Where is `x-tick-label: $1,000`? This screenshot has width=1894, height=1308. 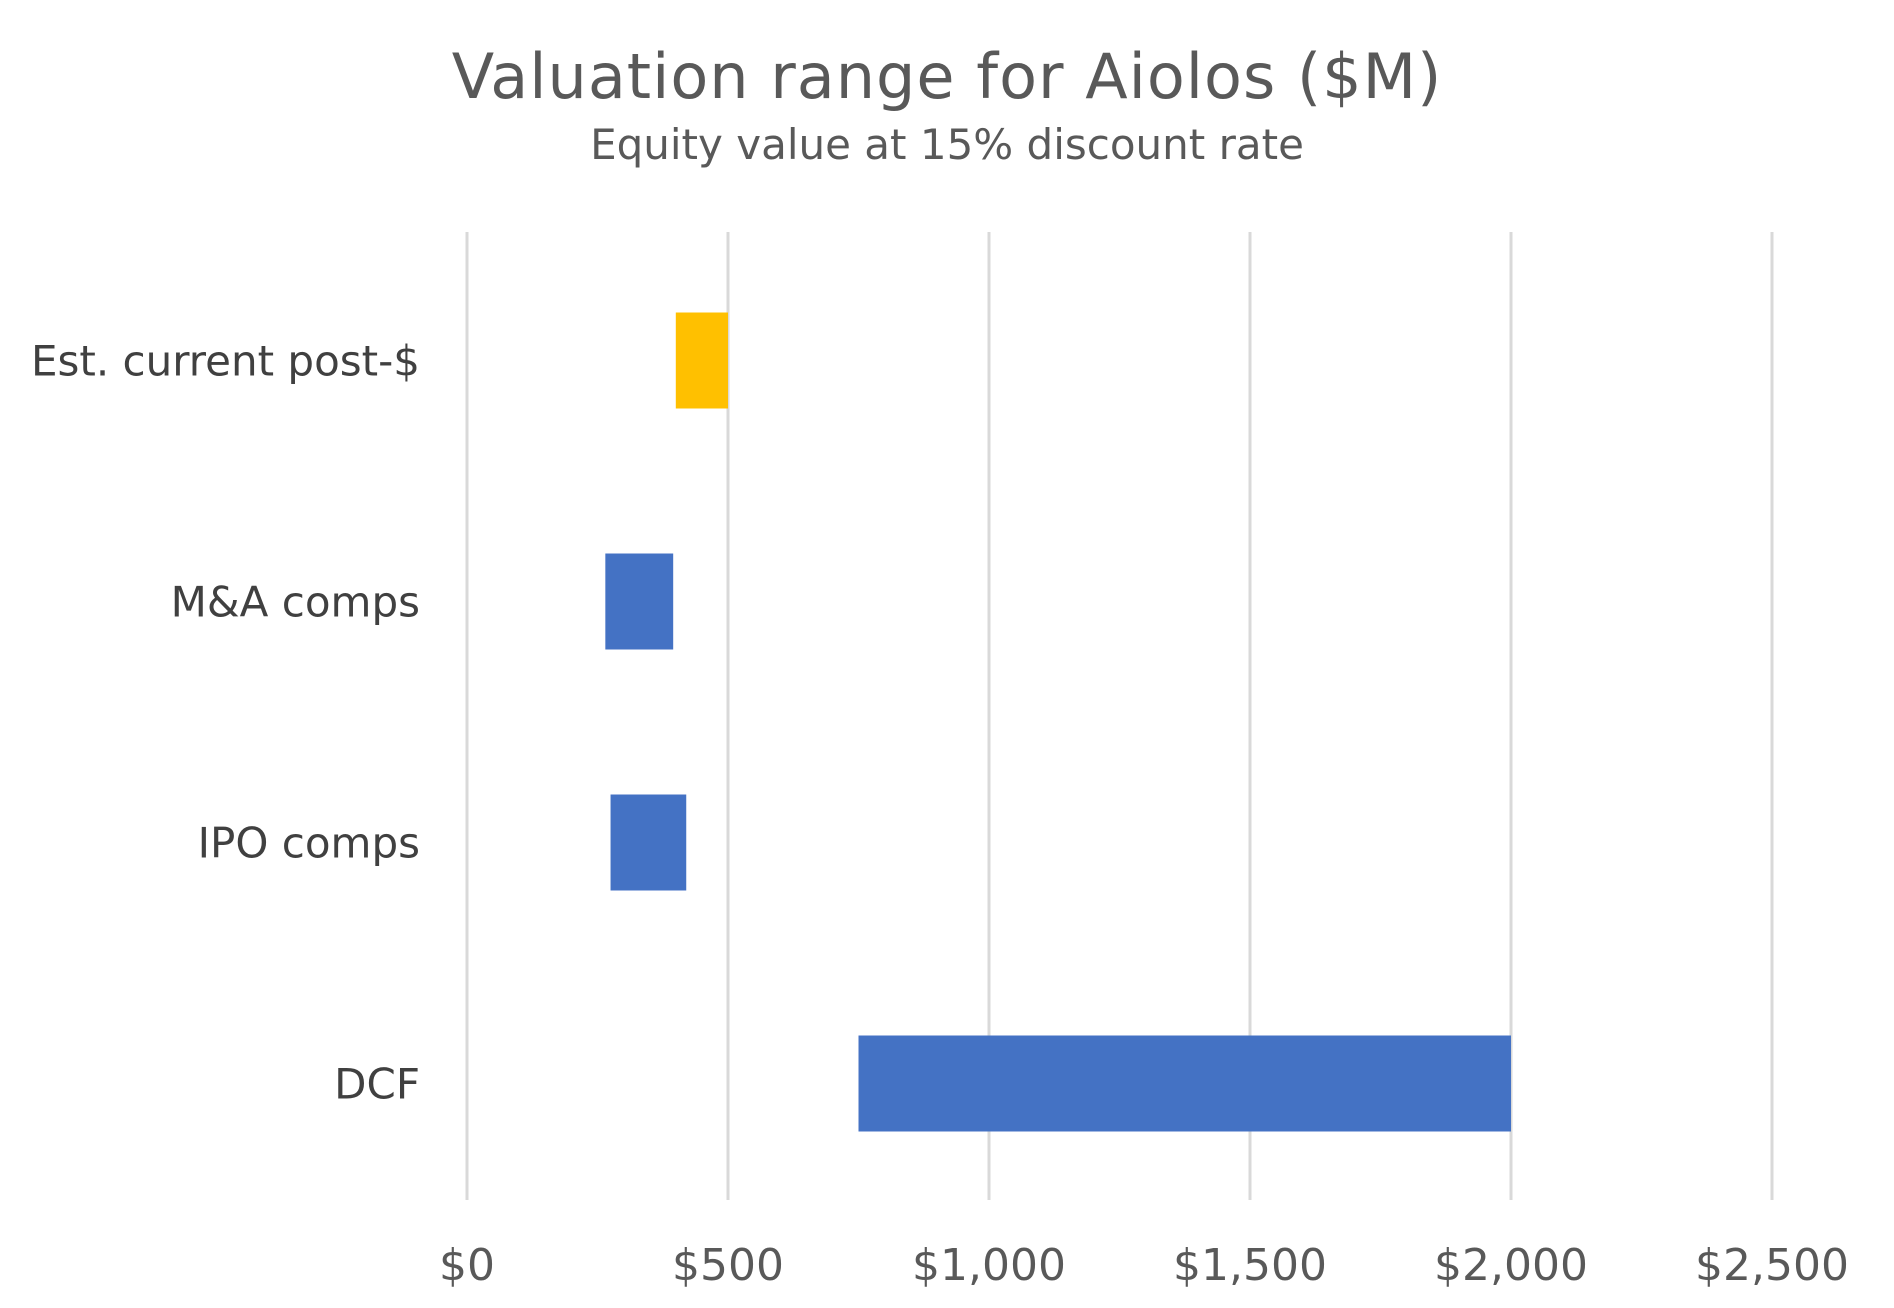
x-tick-label: $1,000 is located at coordinates (989, 1265).